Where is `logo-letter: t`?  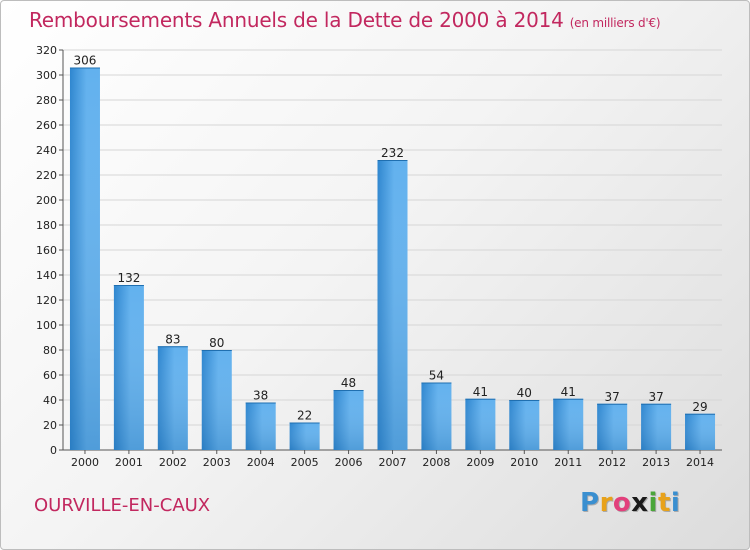 logo-letter: t is located at coordinates (664, 503).